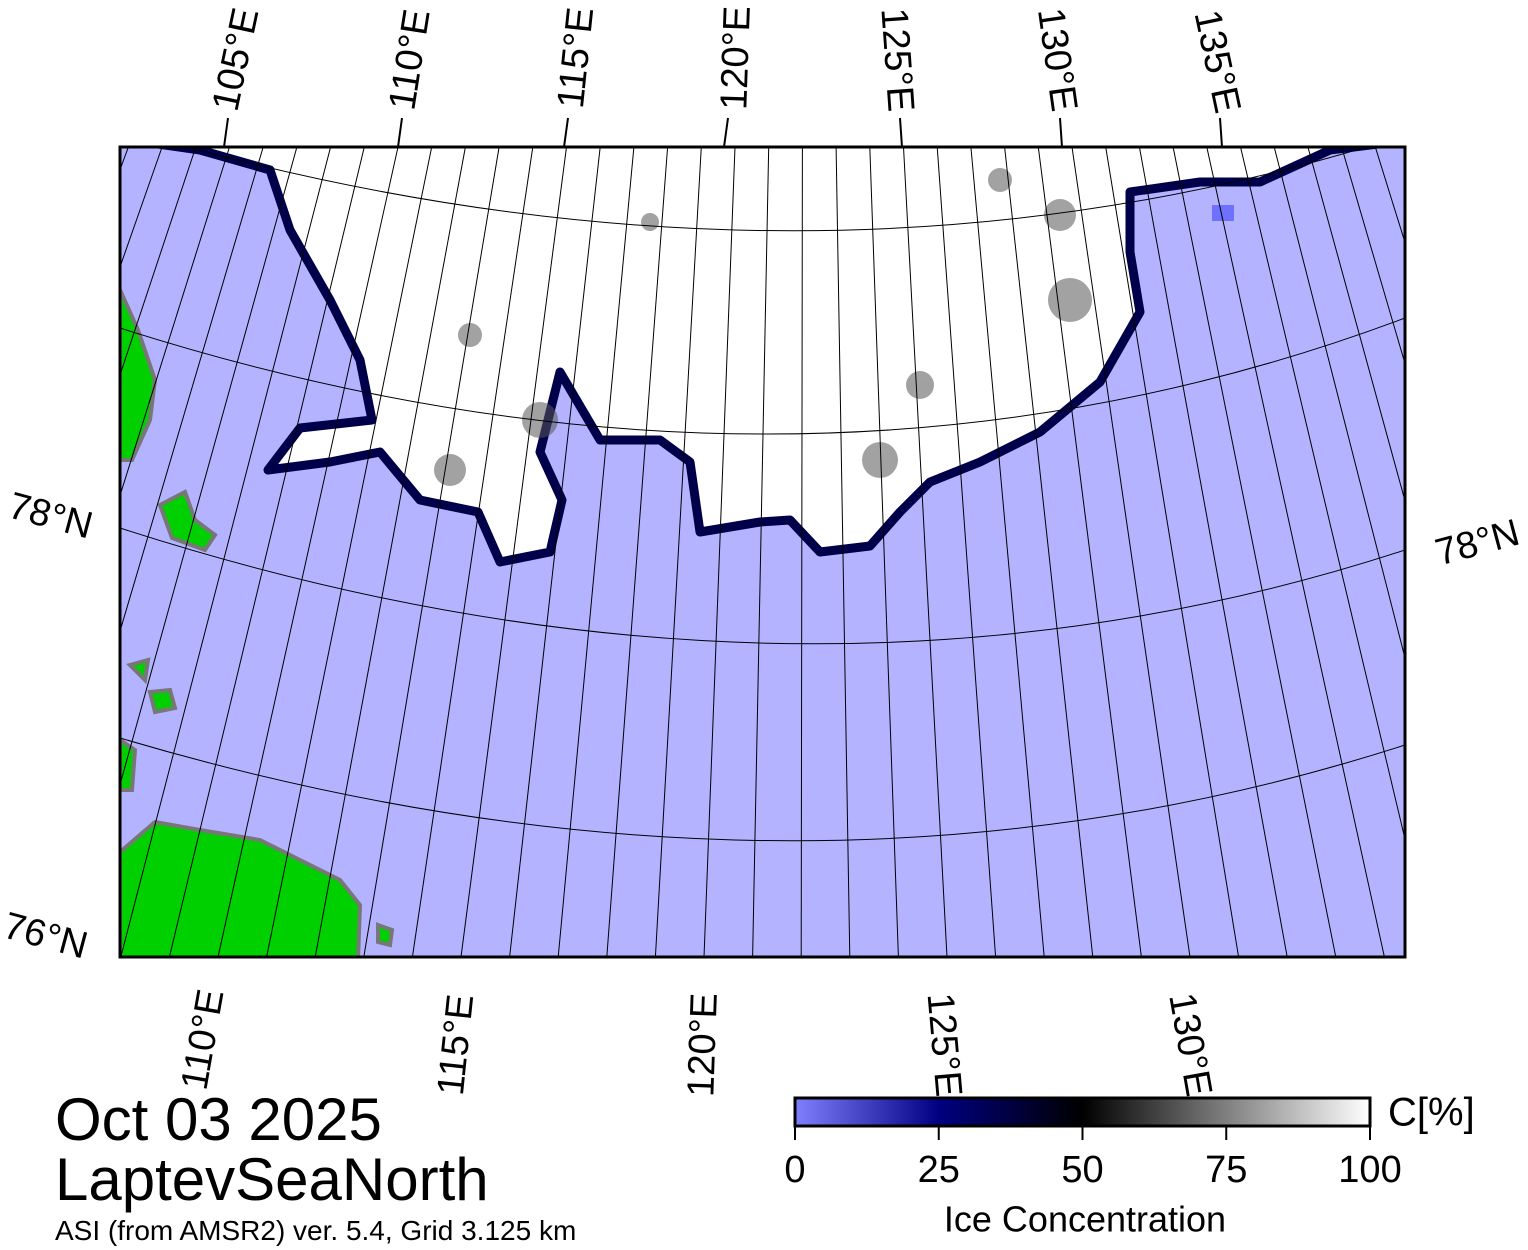 Image resolution: width=1528 pixels, height=1250 pixels. Describe the element at coordinates (236, 59) in the screenshot. I see `longitude-label: 105°E` at that location.